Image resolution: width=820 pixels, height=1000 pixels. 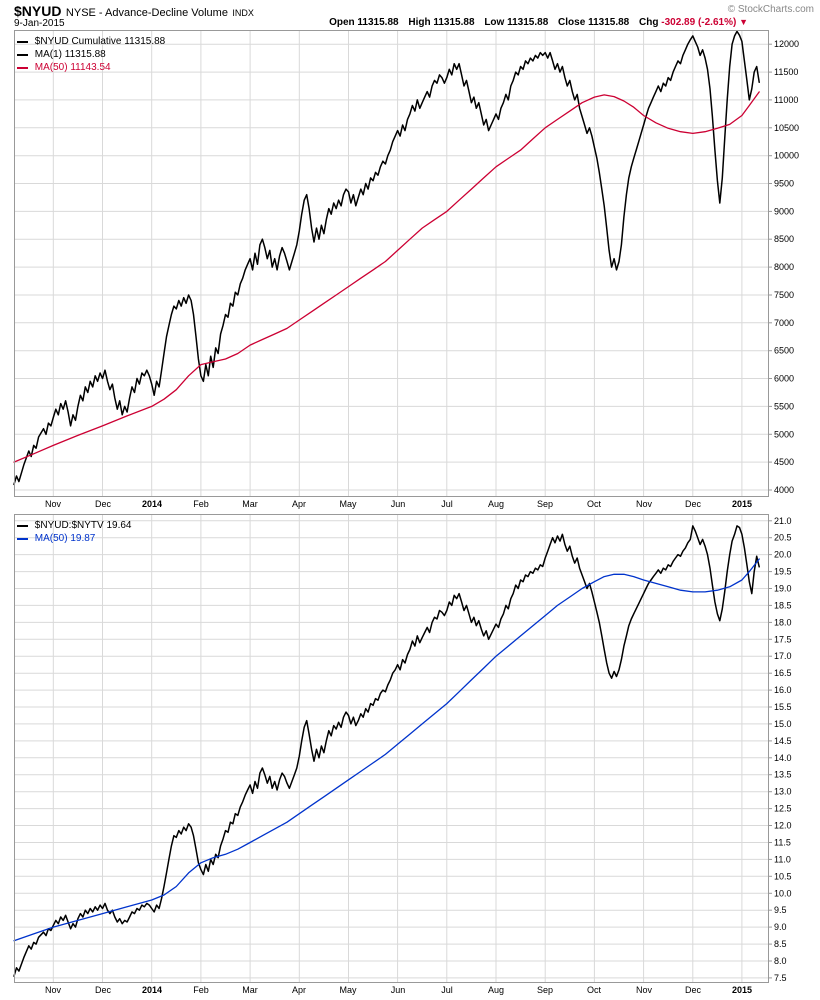 I want to click on y-axis-tick-label: 11000, so click(x=786, y=100).